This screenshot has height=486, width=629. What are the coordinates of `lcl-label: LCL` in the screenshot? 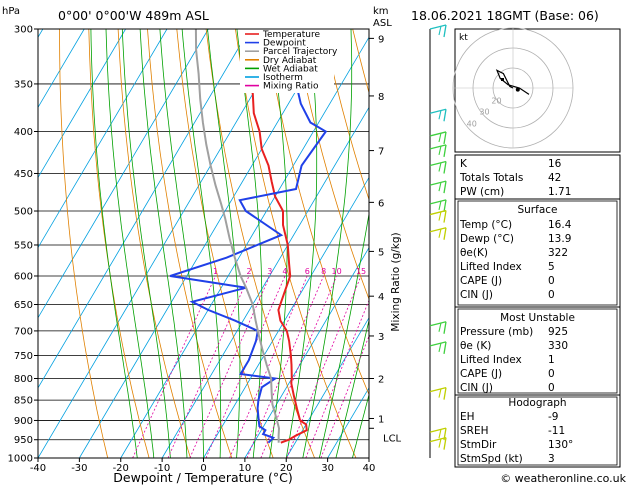 It's located at (392, 438).